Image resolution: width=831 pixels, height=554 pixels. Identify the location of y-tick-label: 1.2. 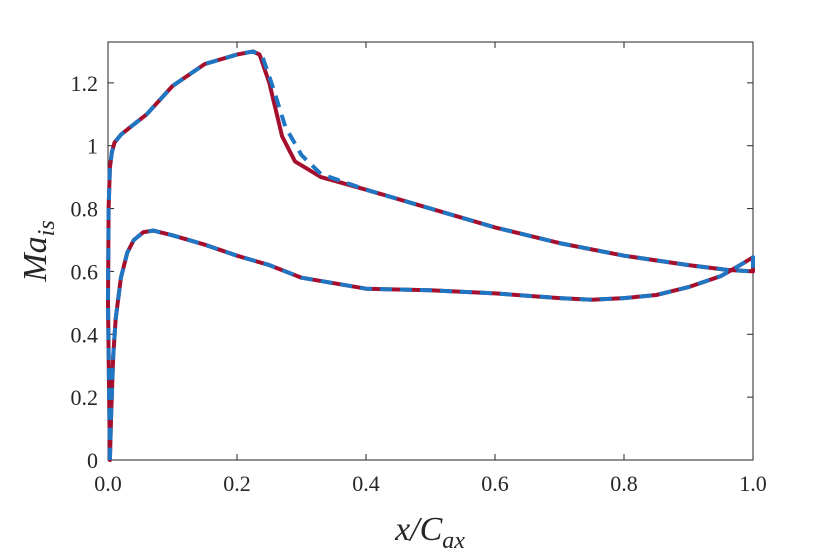
(85, 83).